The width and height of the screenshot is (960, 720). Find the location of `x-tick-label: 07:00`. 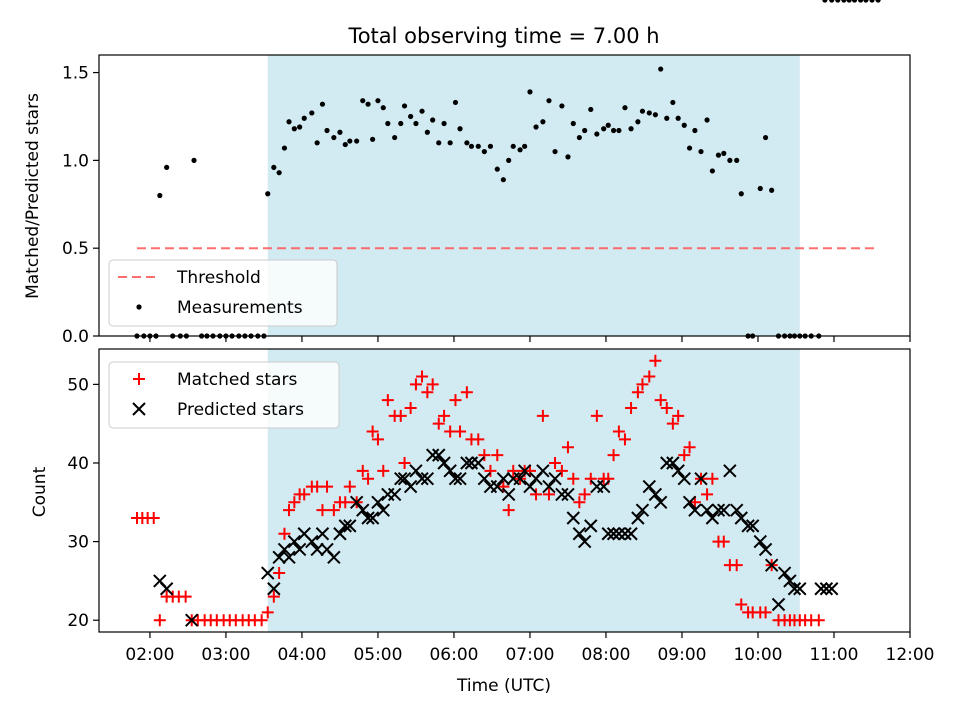

x-tick-label: 07:00 is located at coordinates (529, 655).